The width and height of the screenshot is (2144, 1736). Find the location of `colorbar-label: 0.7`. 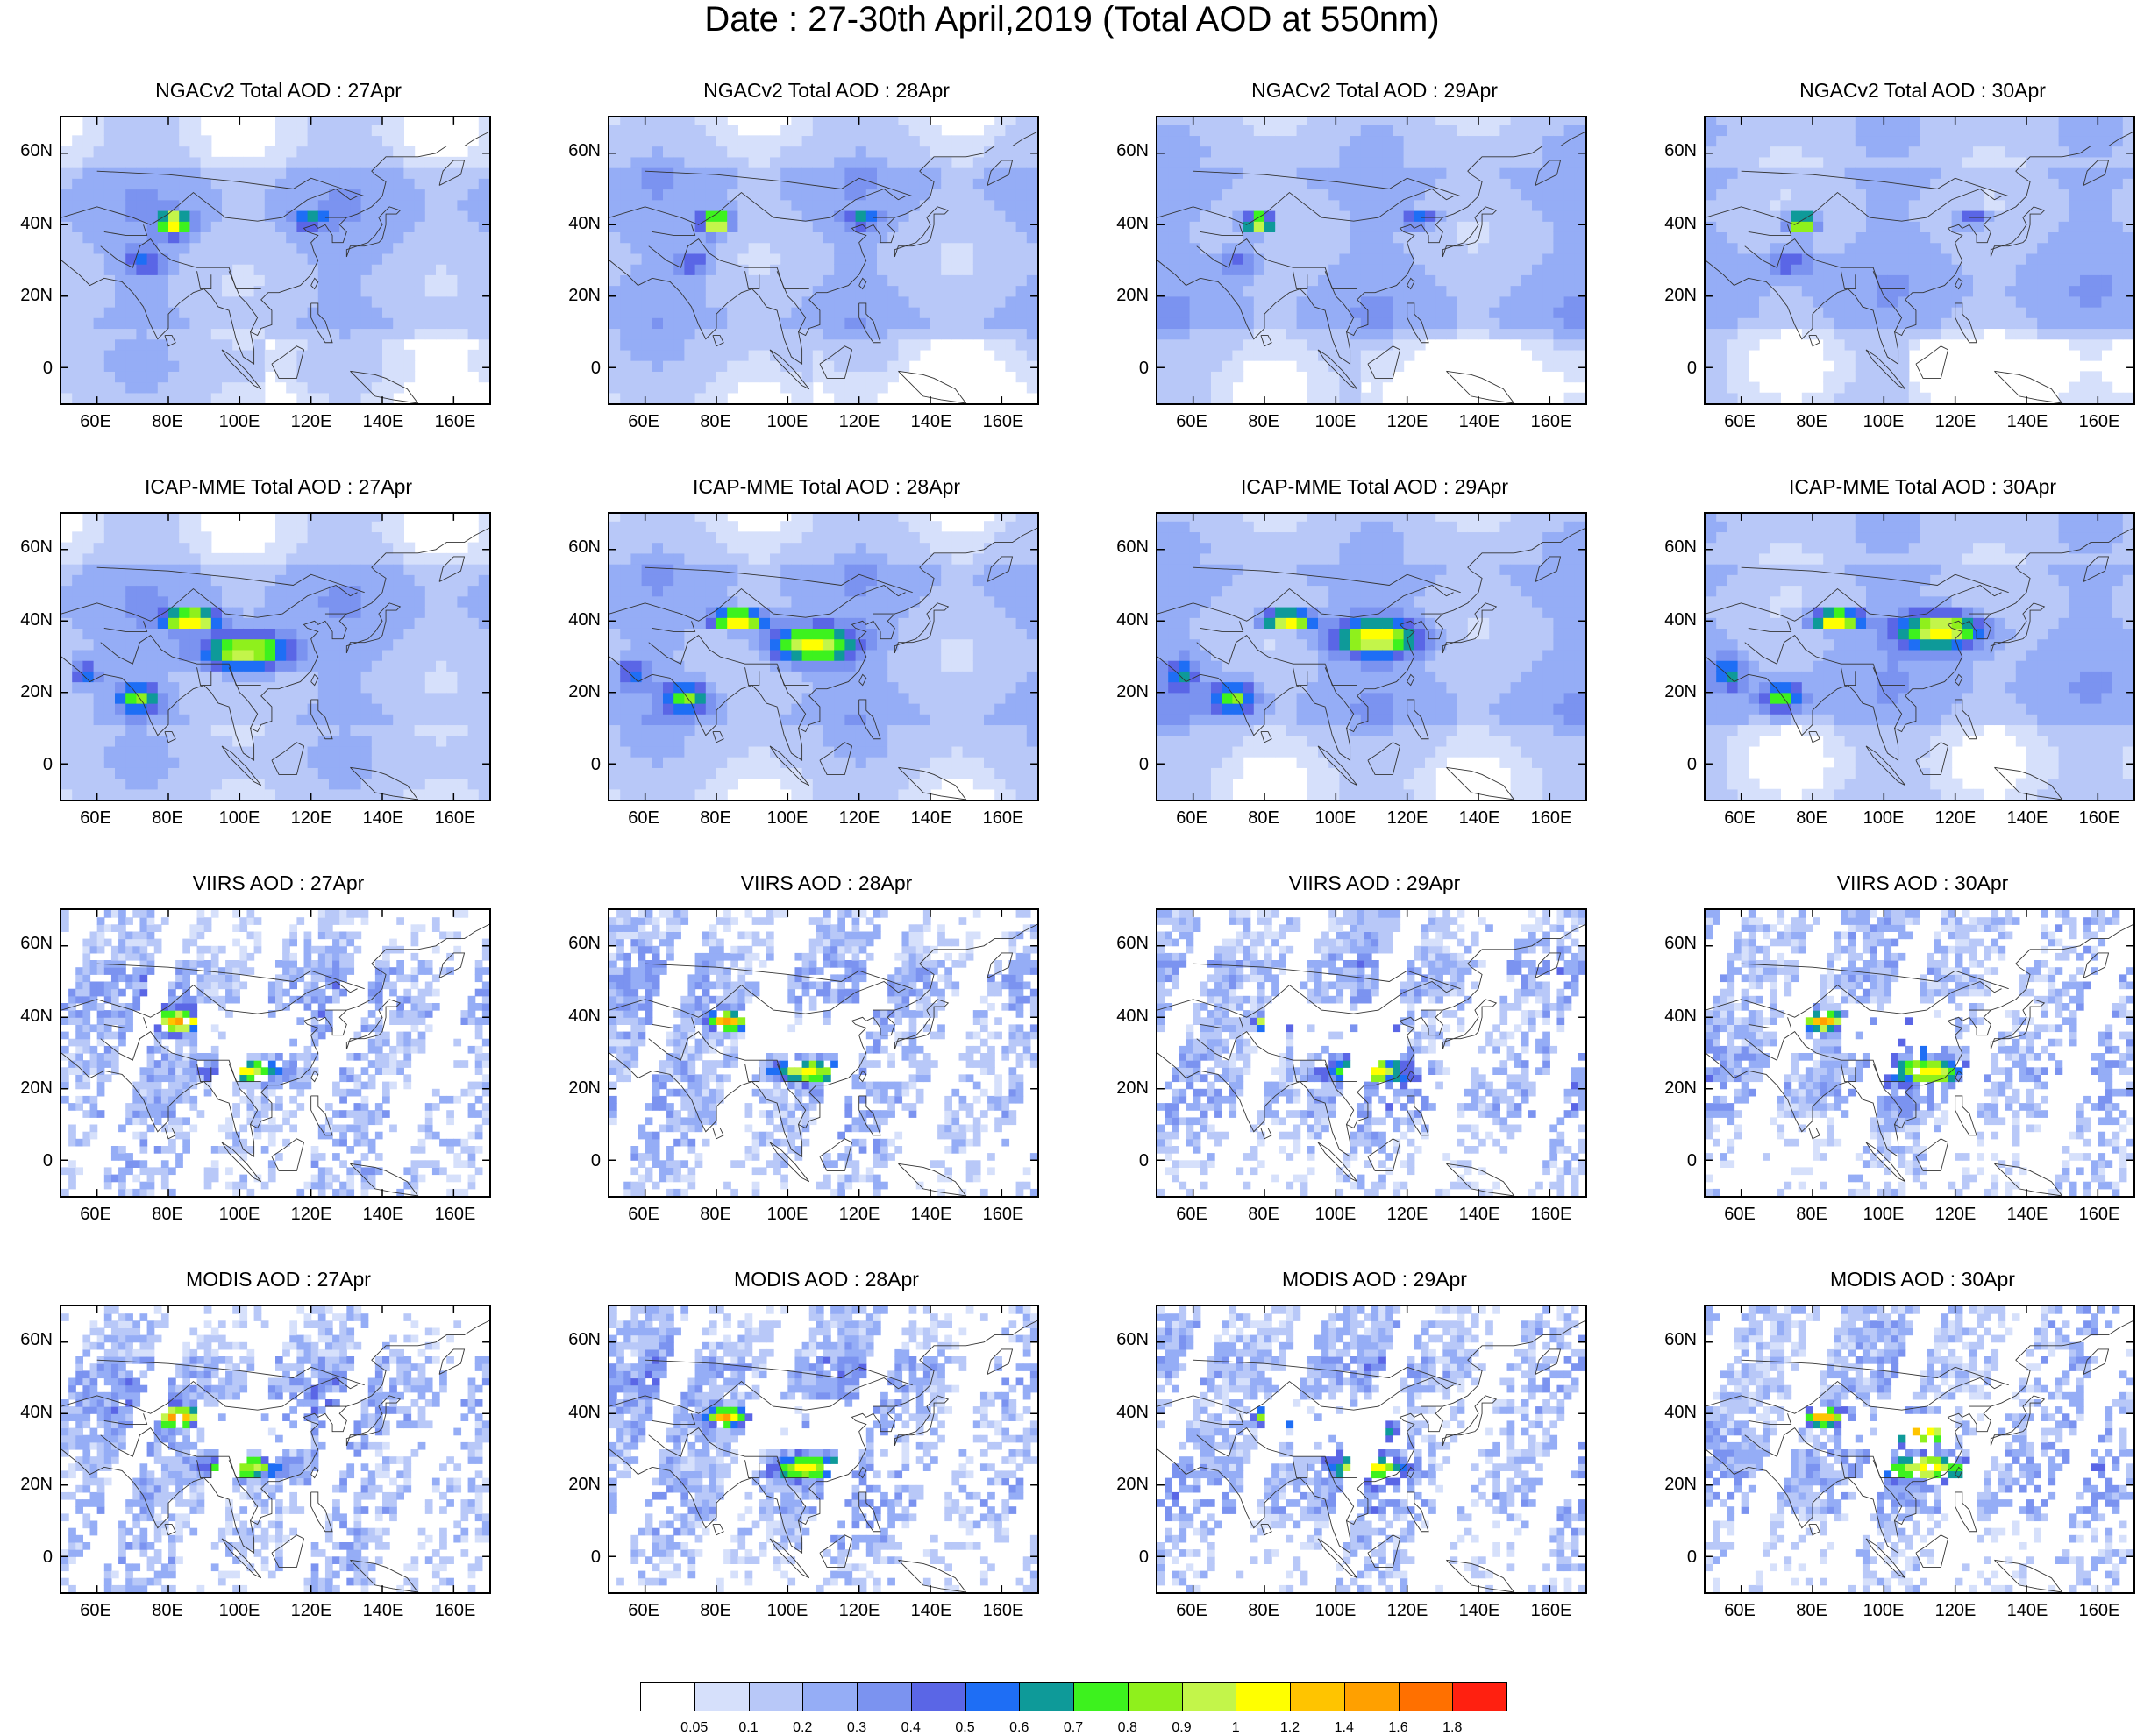

colorbar-label: 0.7 is located at coordinates (1073, 1727).